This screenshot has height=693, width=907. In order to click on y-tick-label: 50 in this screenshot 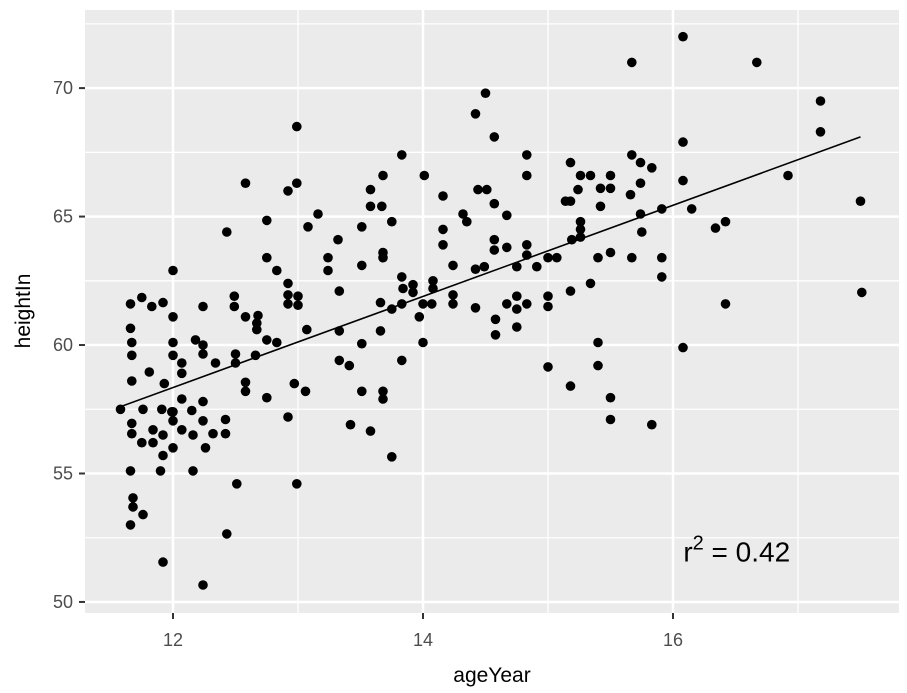, I will do `click(63, 602)`.